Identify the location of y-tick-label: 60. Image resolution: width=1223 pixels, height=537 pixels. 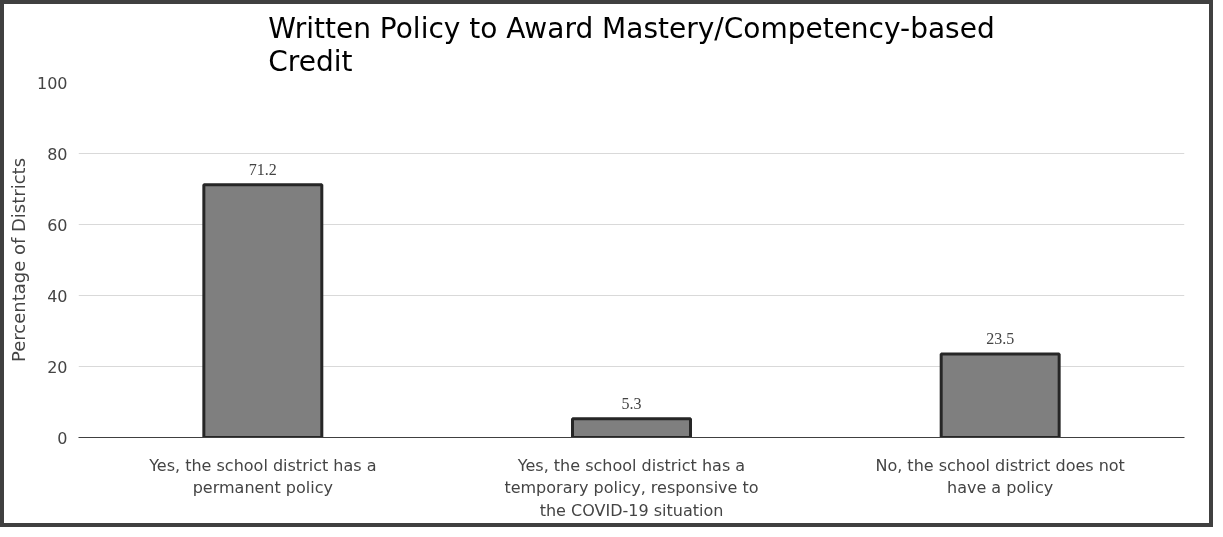
(57, 225).